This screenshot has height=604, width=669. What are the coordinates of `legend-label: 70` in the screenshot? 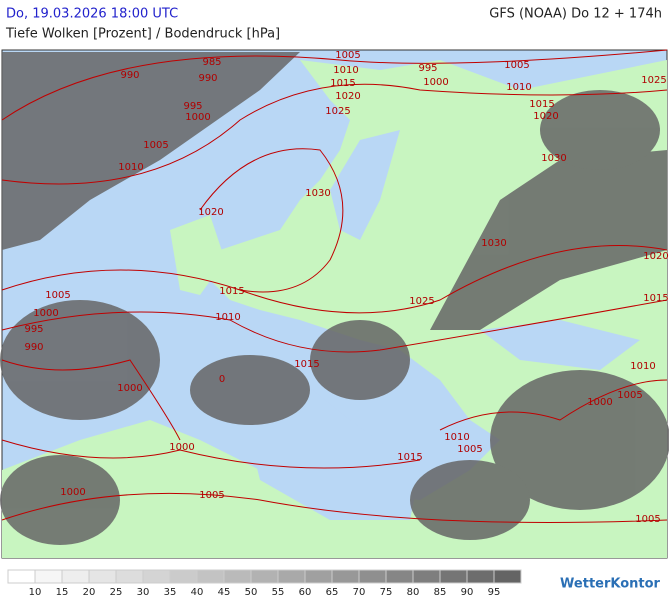 It's located at (359, 592).